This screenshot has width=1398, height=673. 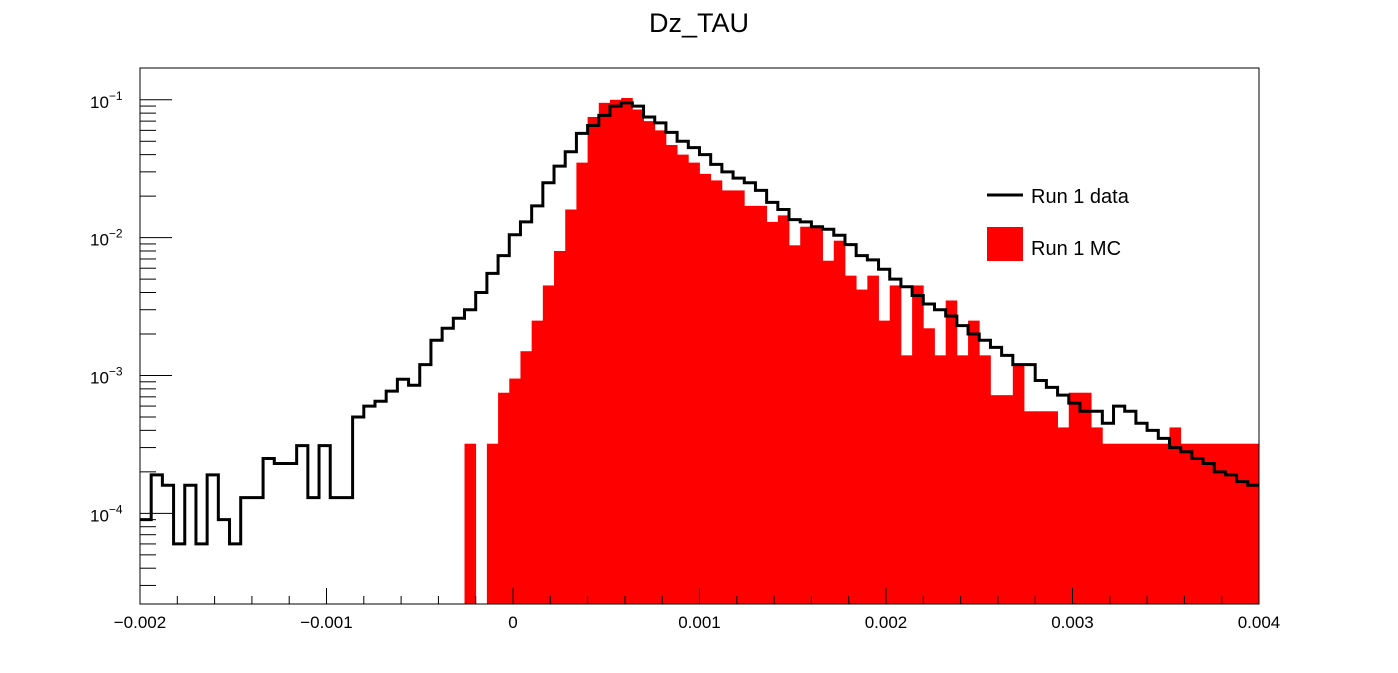 I want to click on x-tick-label: 0, so click(x=512, y=622).